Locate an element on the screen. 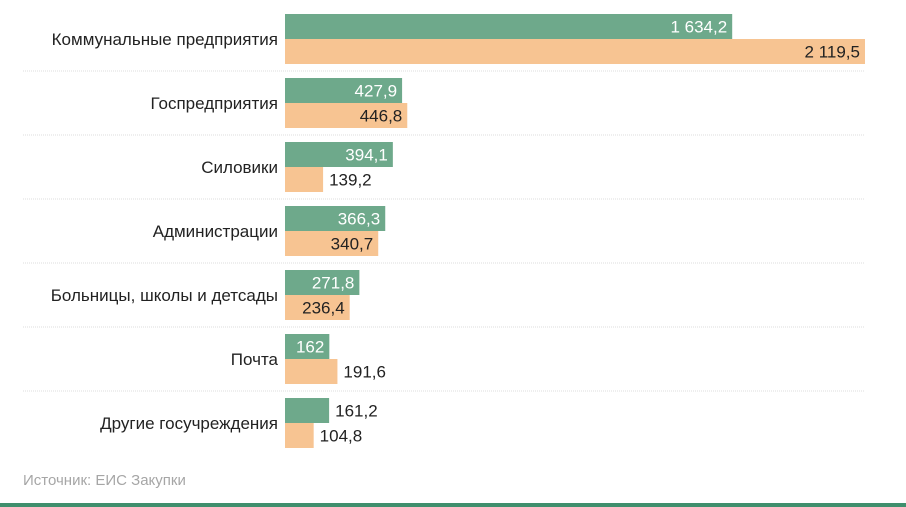  bottom-rule is located at coordinates (453, 505).